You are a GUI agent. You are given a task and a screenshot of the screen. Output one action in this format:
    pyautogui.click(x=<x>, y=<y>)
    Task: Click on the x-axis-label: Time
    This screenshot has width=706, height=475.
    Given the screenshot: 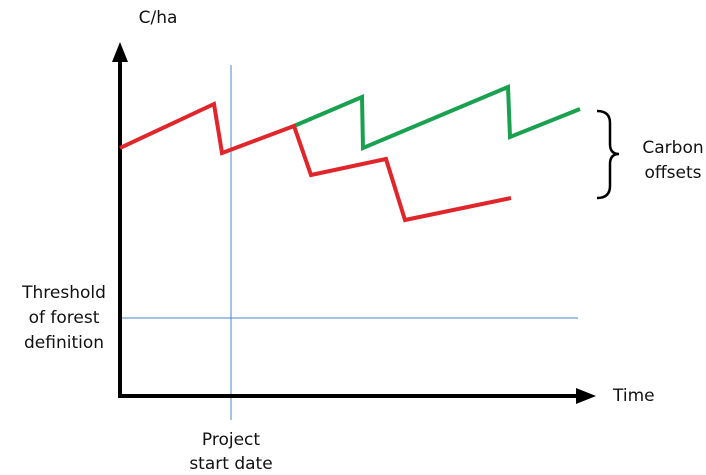 What is the action you would take?
    pyautogui.click(x=633, y=396)
    